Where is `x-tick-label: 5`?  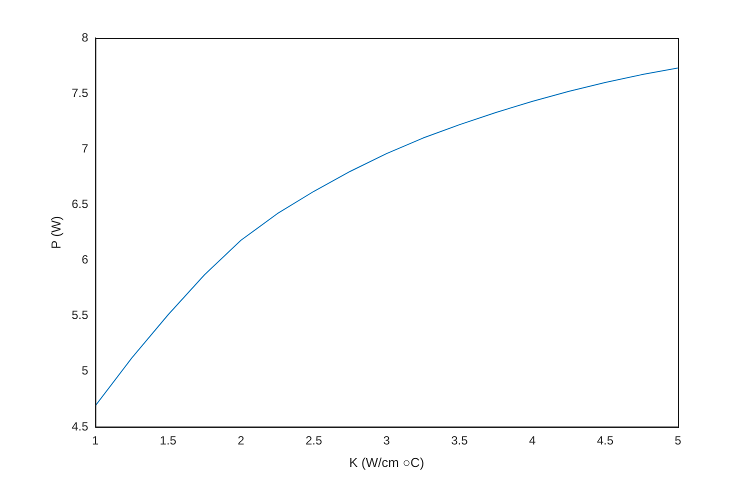 x-tick-label: 5 is located at coordinates (678, 441).